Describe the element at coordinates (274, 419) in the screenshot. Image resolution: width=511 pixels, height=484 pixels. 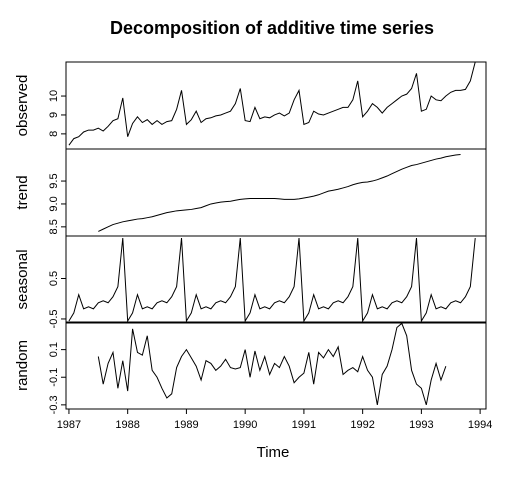
I see `x-axis: 1987 1988 1989 1990 1991 1992 1993 1994` at that location.